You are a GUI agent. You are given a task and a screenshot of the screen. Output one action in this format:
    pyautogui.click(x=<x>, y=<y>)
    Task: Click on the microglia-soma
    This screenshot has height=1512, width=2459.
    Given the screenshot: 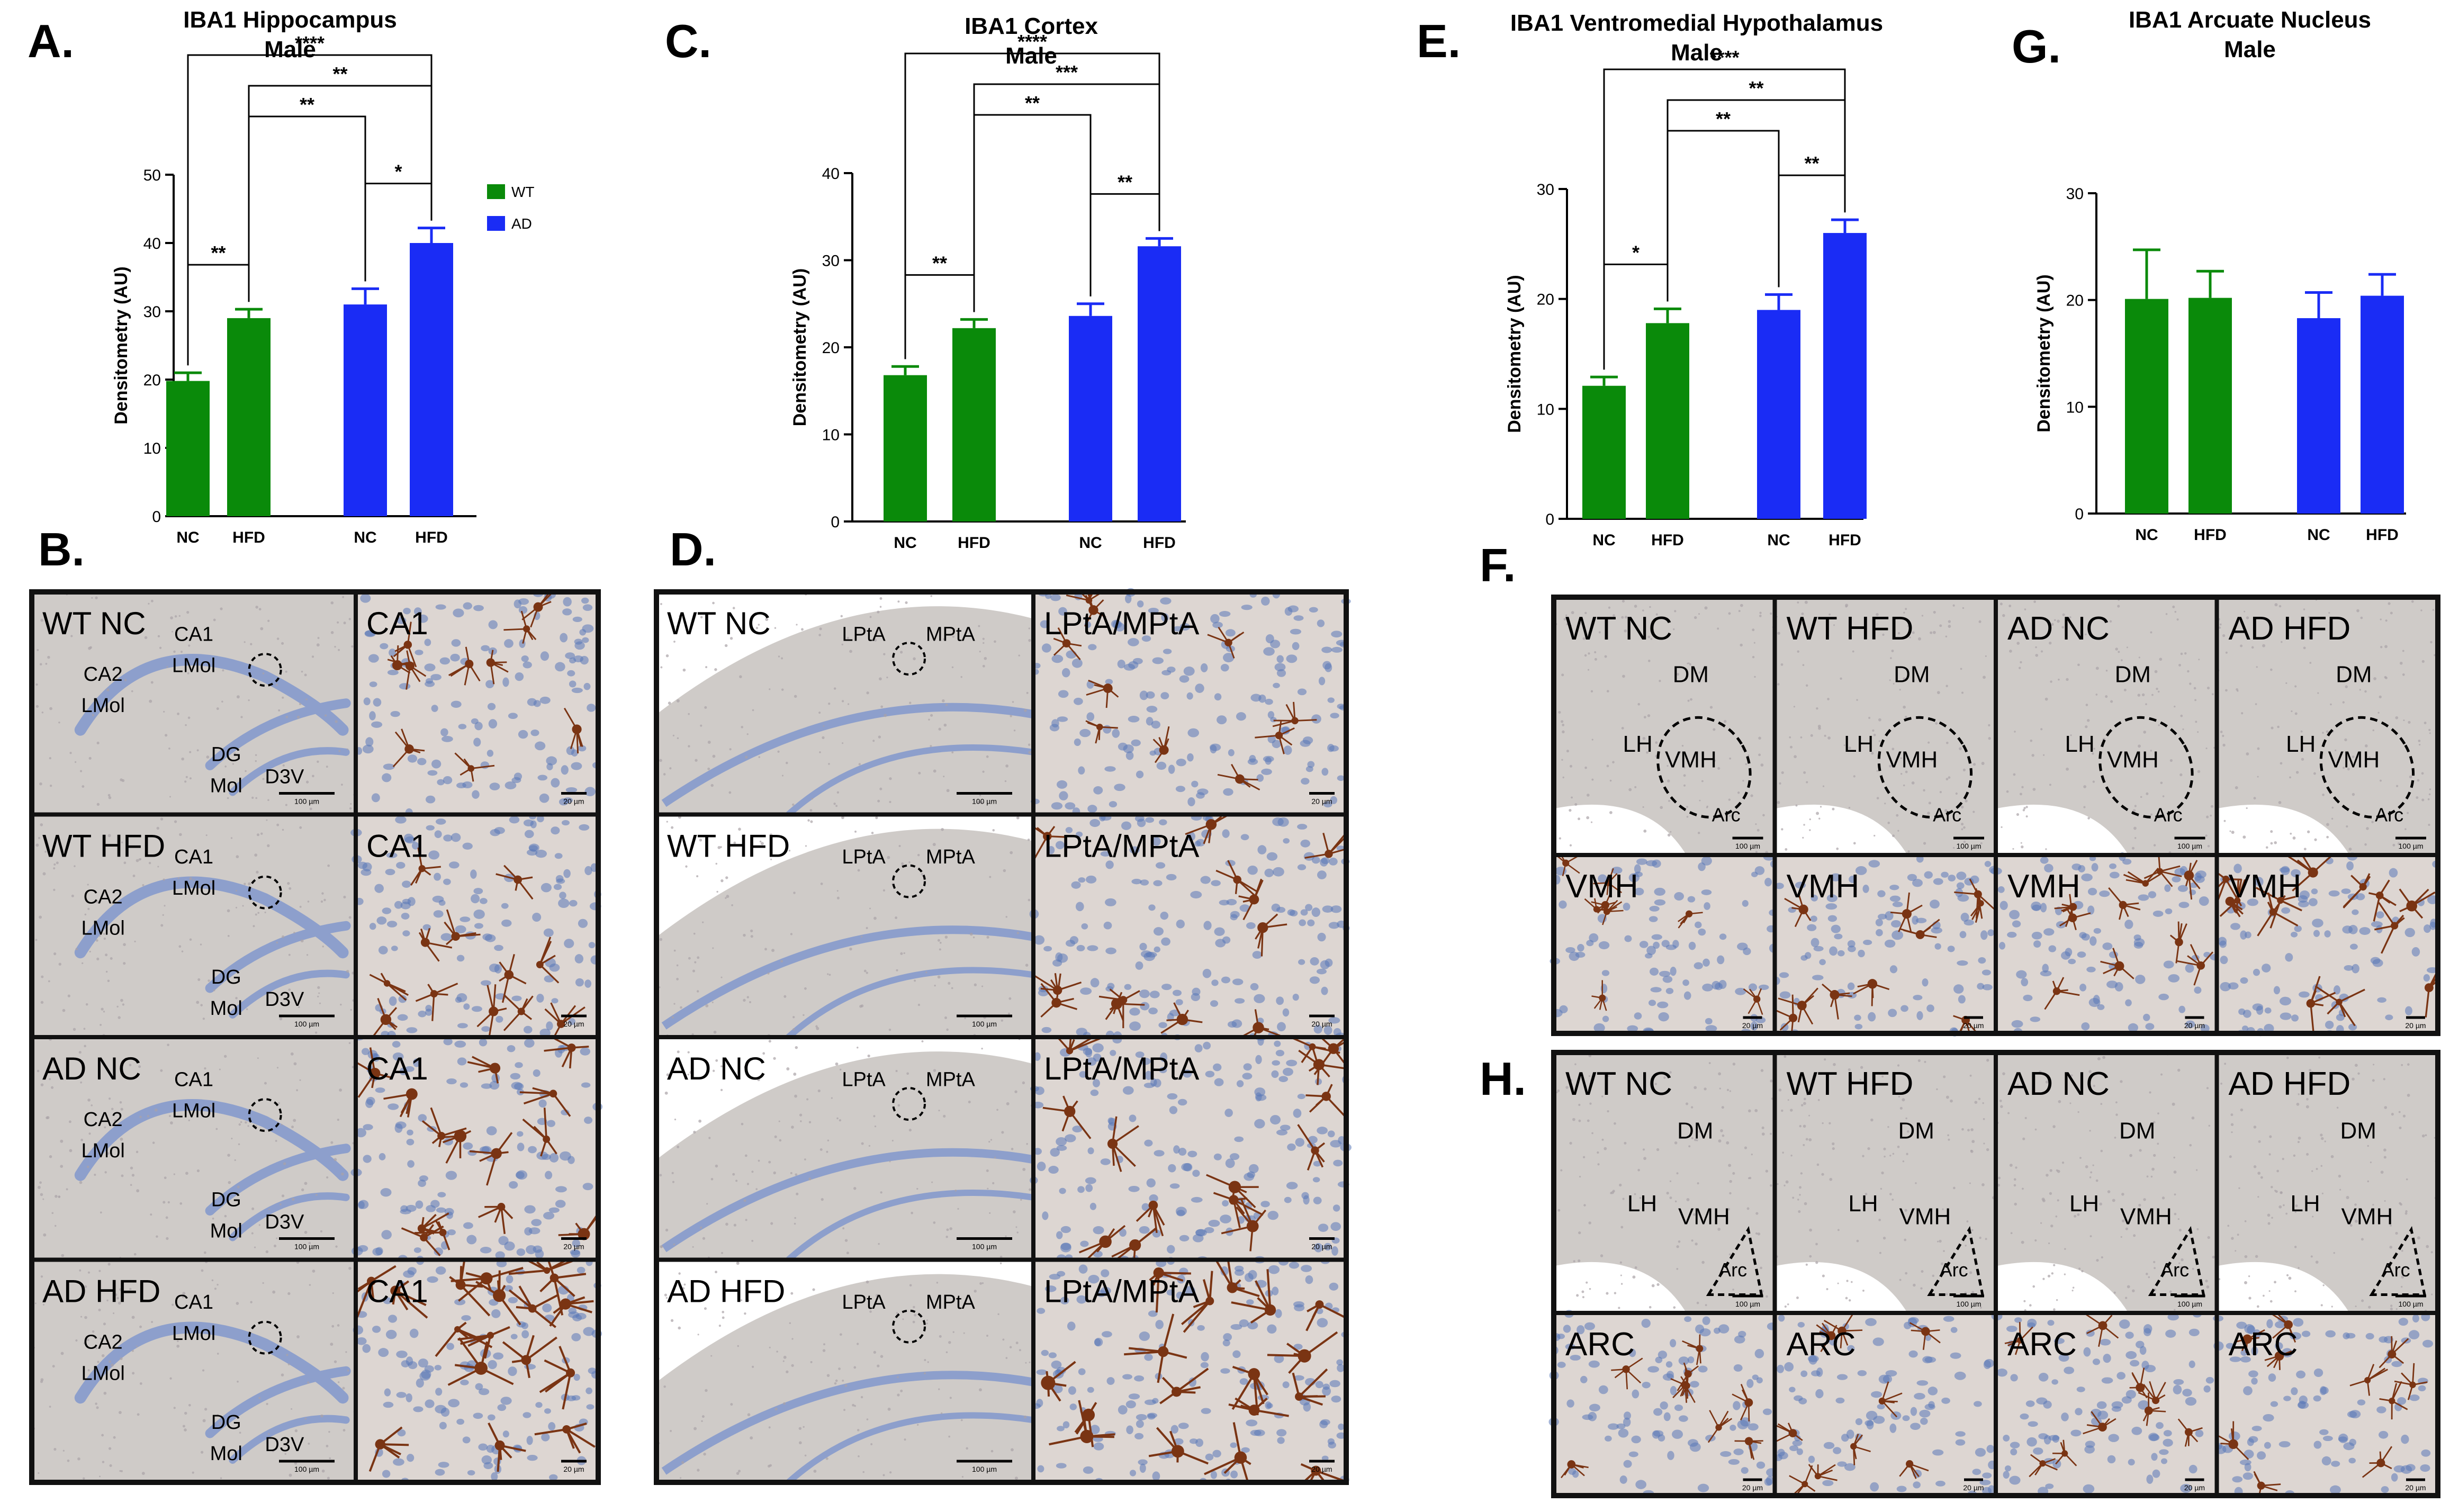 What is the action you would take?
    pyautogui.click(x=441, y=1135)
    